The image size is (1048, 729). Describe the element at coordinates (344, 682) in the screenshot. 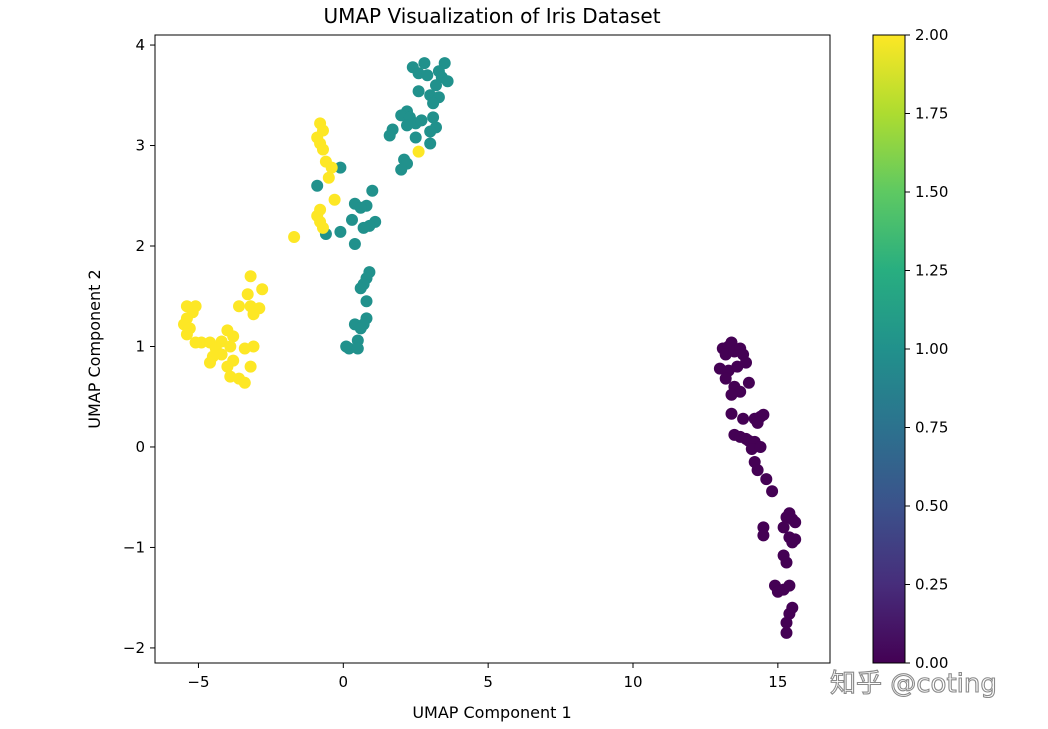

I see `x-tick-label: 0` at that location.